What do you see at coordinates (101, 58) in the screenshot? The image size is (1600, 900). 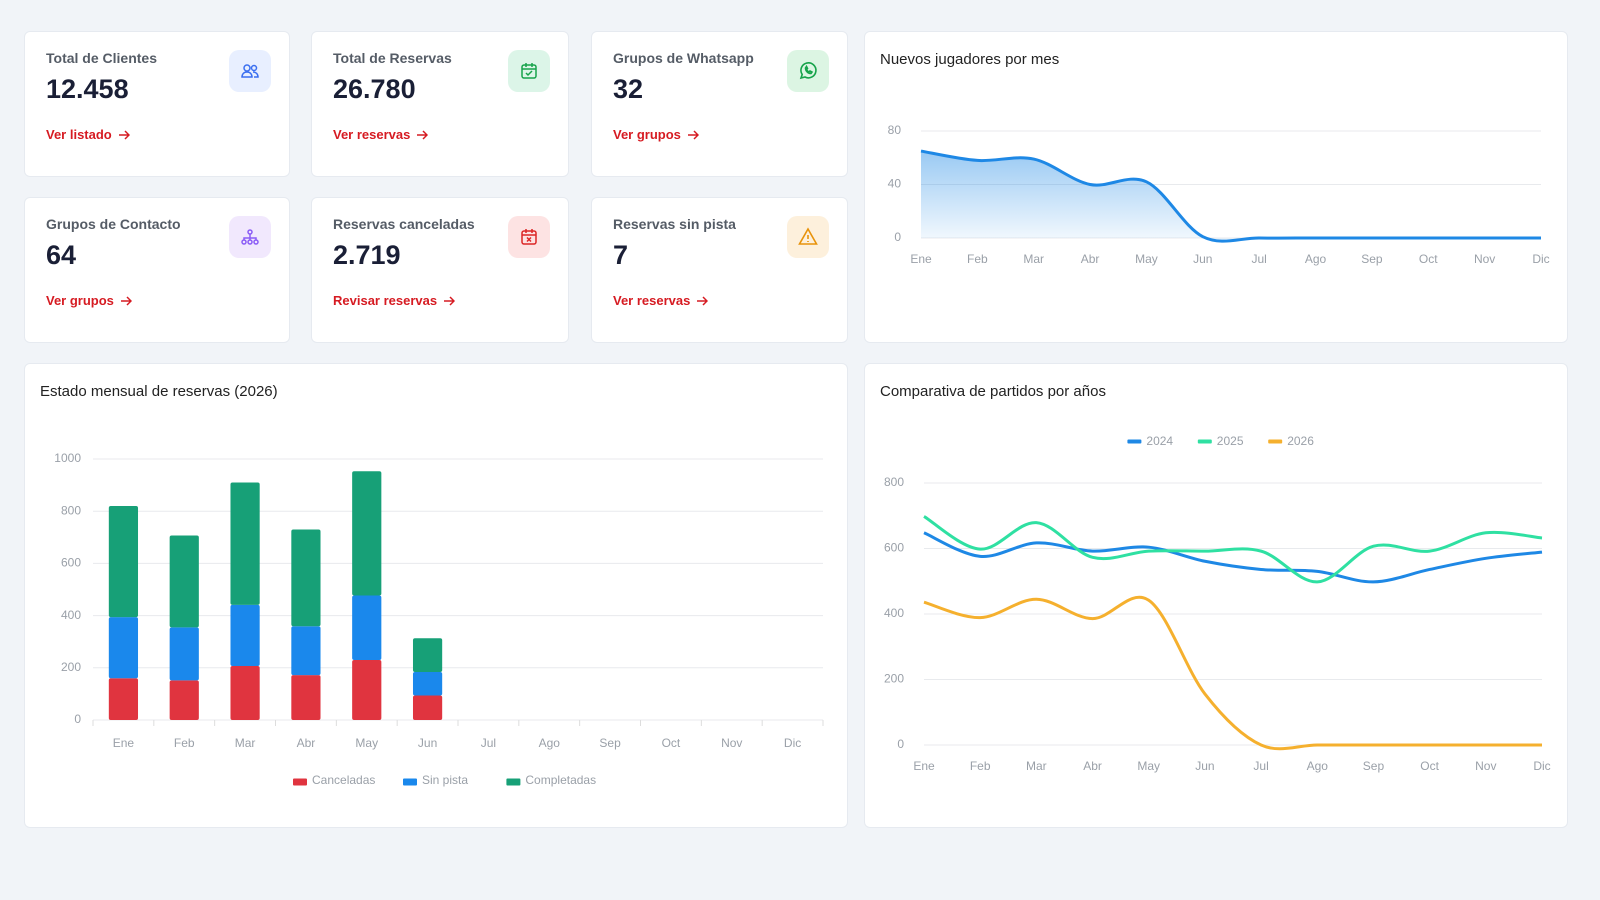 I see `card-title: Total de Clientes` at bounding box center [101, 58].